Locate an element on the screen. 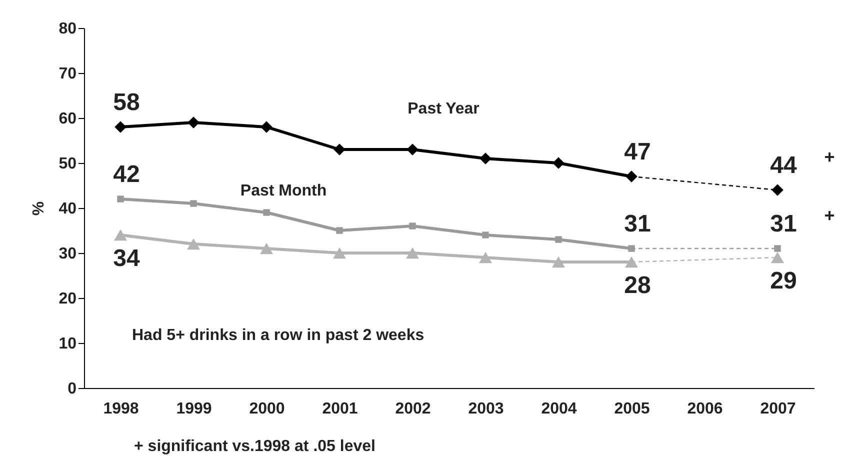 The height and width of the screenshot is (466, 855). y-tick-label: 40 is located at coordinates (67, 209).